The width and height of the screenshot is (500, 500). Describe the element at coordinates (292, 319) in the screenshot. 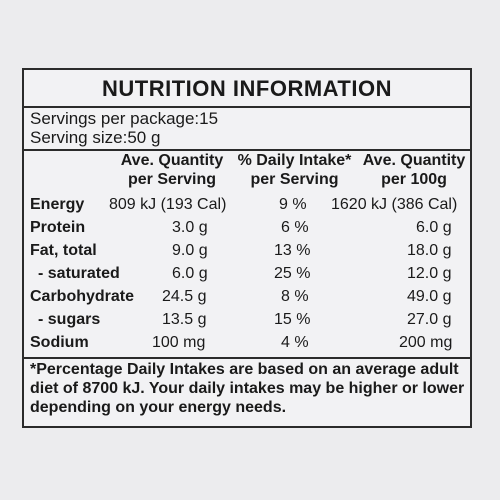

I see `daily-intake-value: 15 %` at that location.